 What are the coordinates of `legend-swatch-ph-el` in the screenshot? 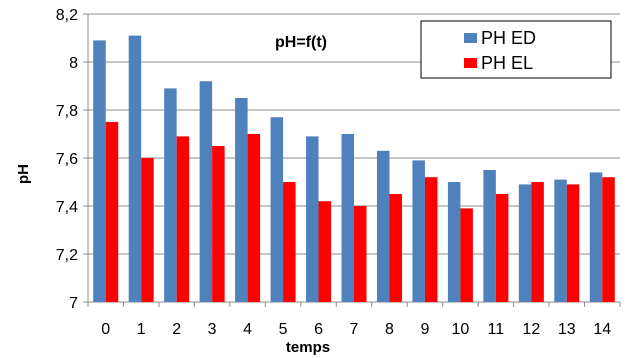 It's located at (470, 63).